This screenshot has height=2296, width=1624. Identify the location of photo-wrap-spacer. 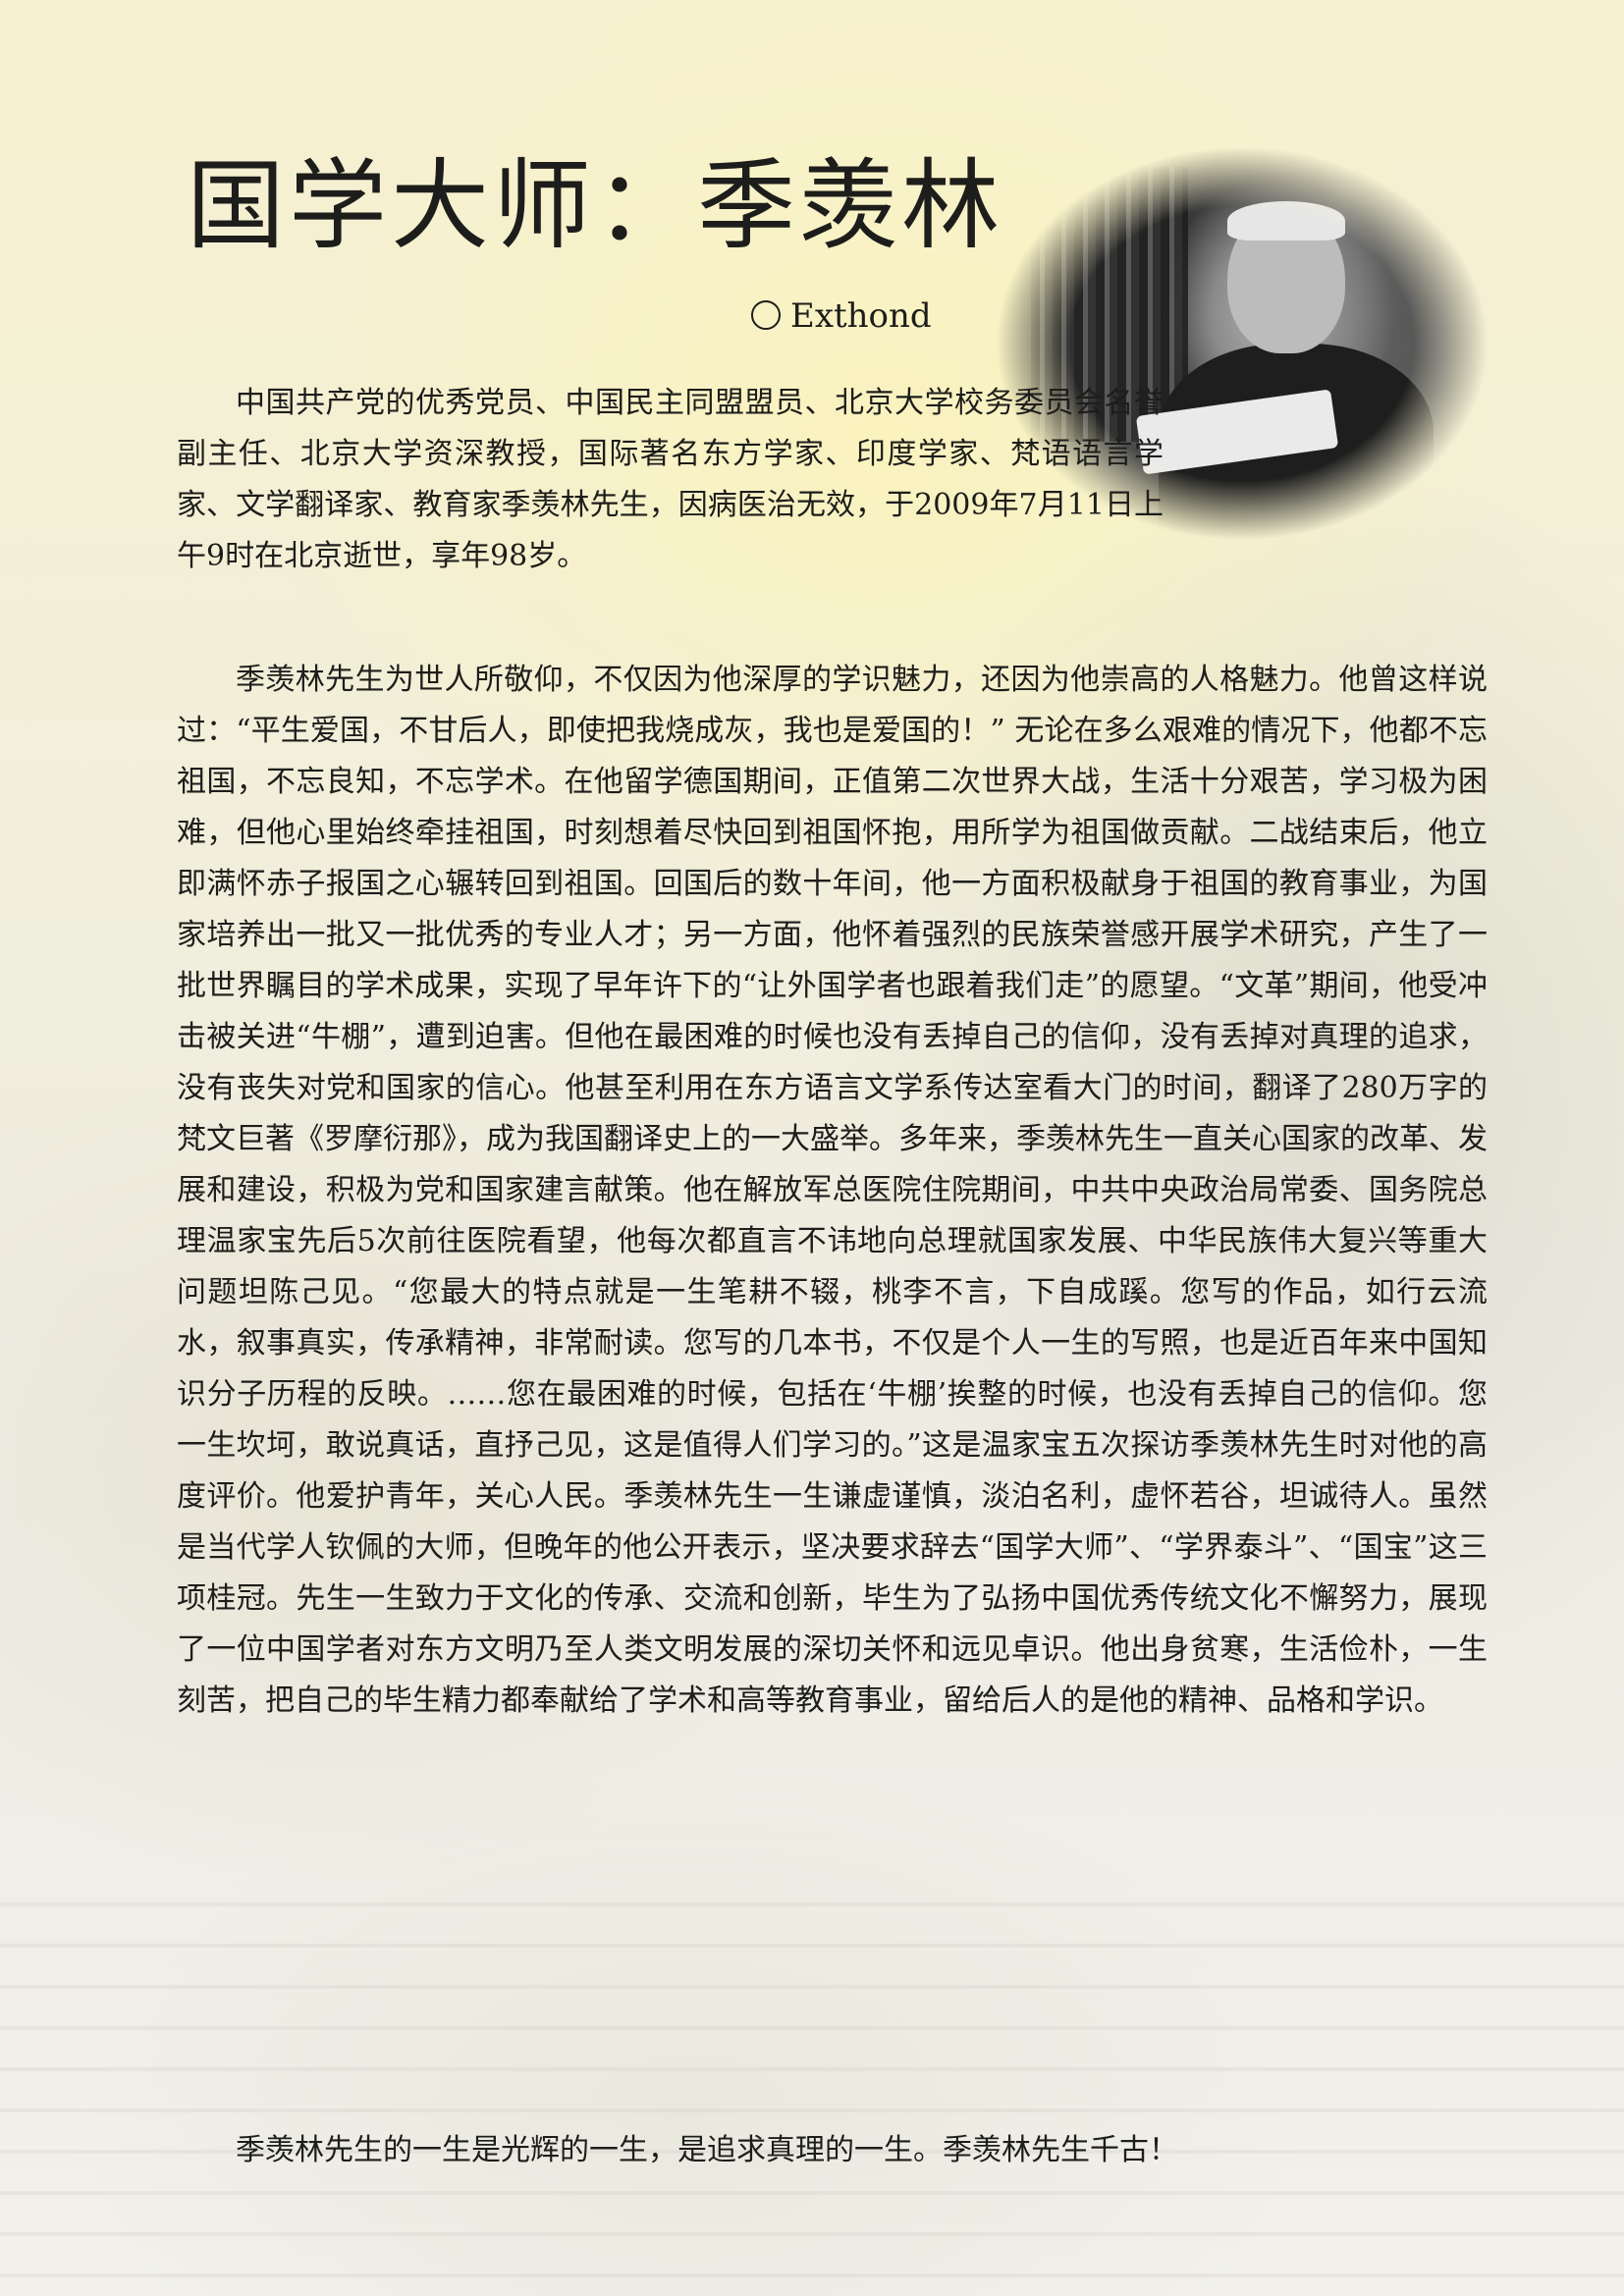
(1326, 480).